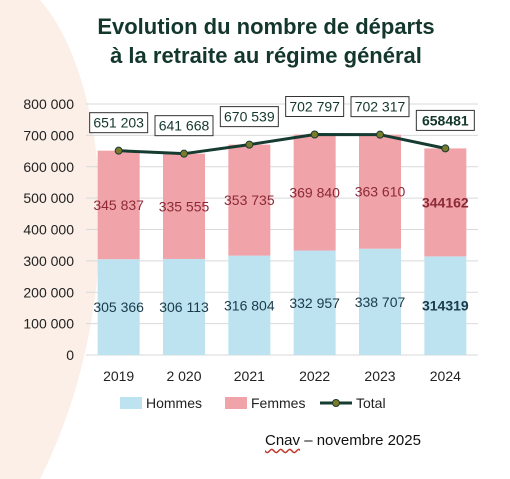 This screenshot has width=510, height=479. Describe the element at coordinates (48, 135) in the screenshot. I see `y-tick-label: 700 000` at that location.